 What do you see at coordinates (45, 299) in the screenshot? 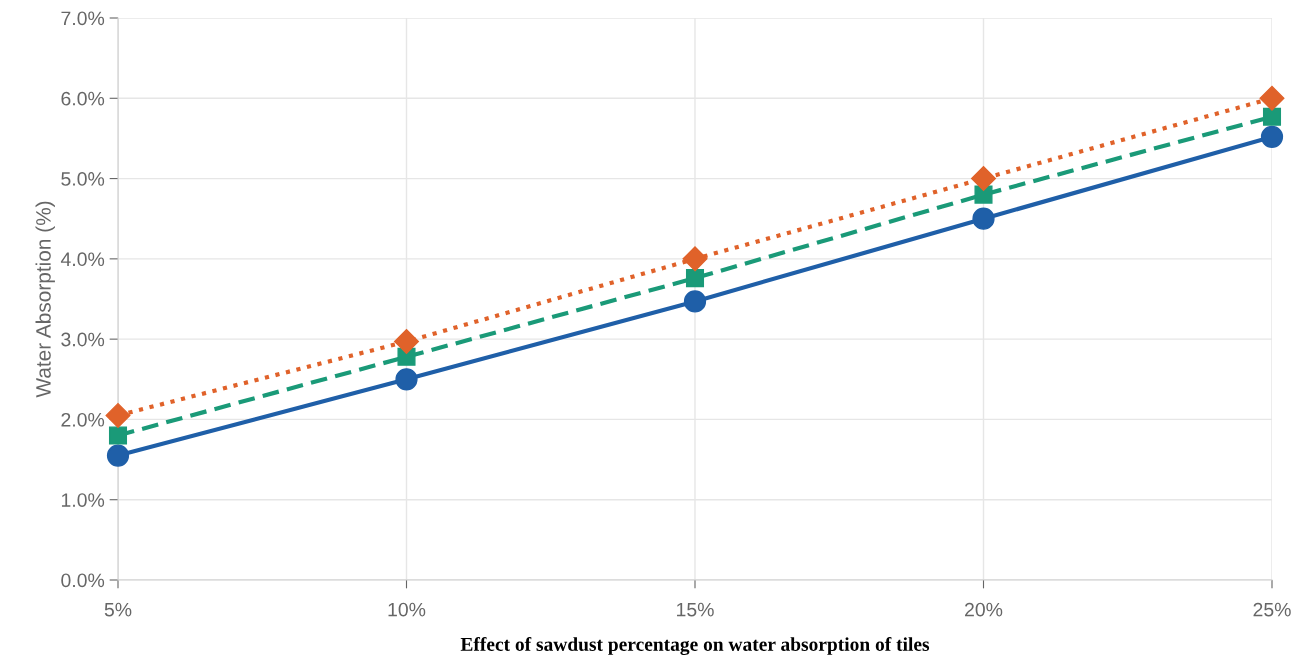
I see `y-axis-title: Water Absorption (%)` at bounding box center [45, 299].